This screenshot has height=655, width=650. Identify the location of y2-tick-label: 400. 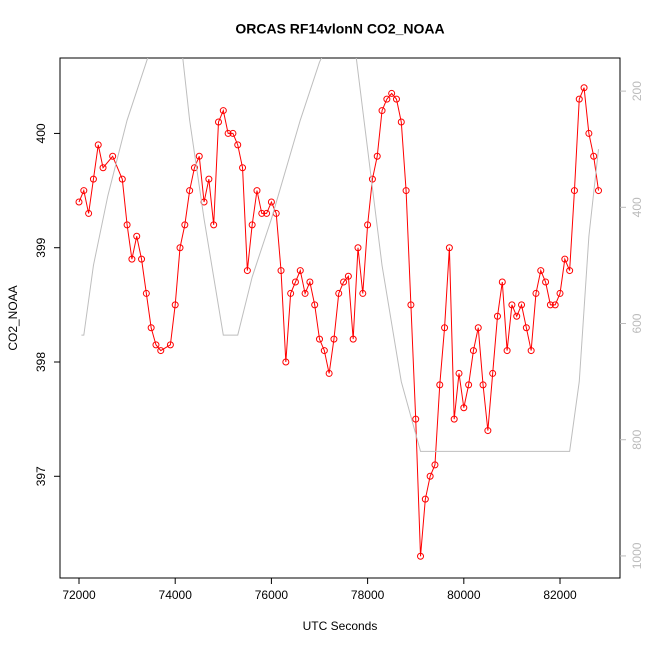
(637, 207).